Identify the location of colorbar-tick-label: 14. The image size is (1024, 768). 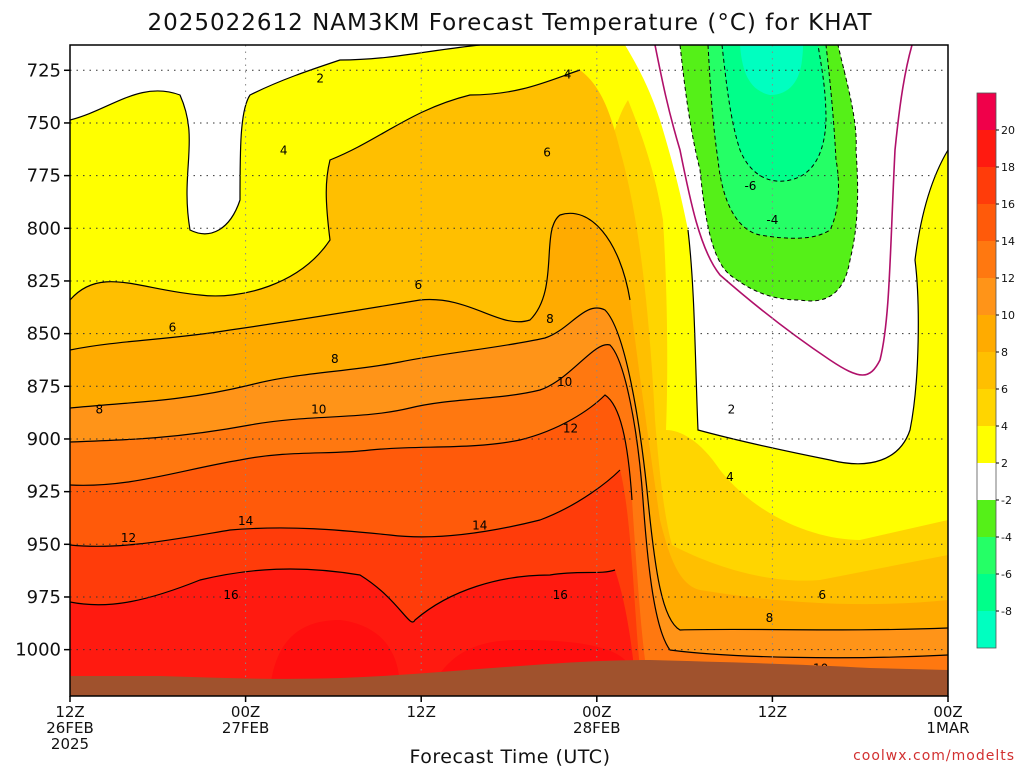
(1008, 241).